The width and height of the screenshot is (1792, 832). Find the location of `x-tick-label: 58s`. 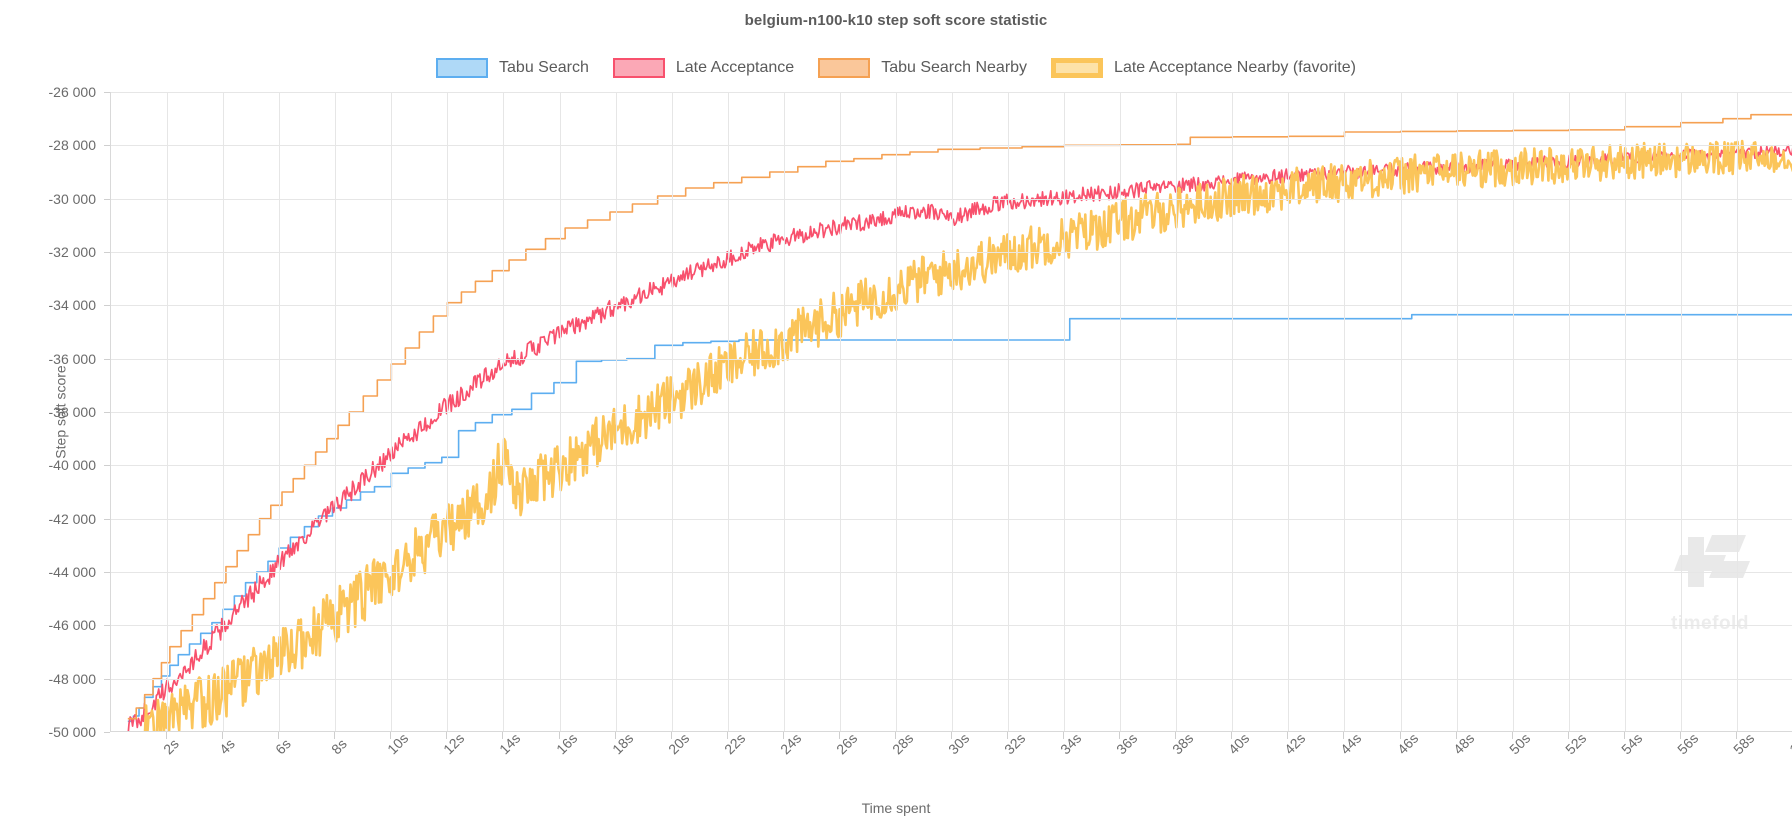

x-tick-label: 58s is located at coordinates (1743, 744).